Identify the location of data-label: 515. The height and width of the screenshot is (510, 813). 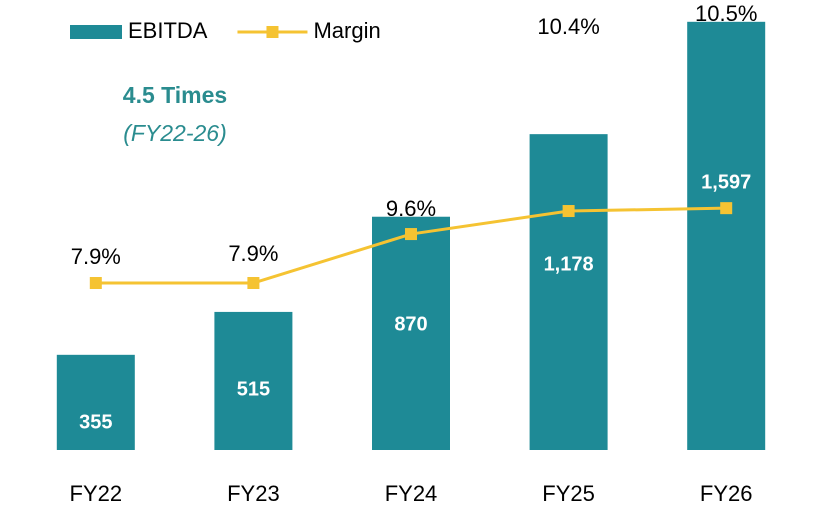
(253, 389).